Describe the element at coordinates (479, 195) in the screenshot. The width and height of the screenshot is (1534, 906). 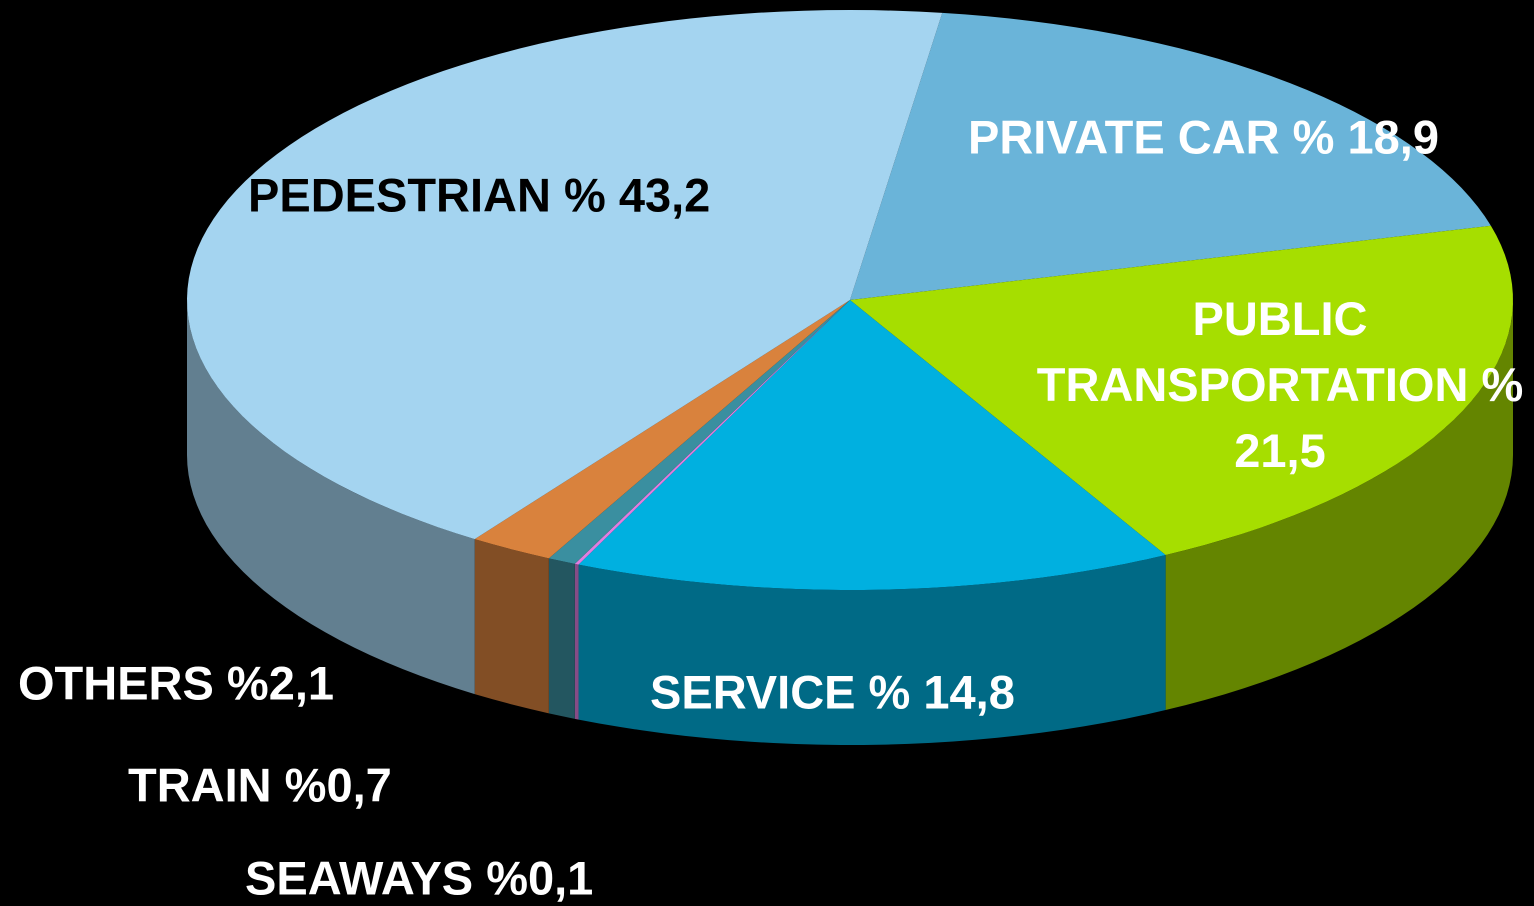
I see `slice-label: PEDESTRIAN % 43,2` at that location.